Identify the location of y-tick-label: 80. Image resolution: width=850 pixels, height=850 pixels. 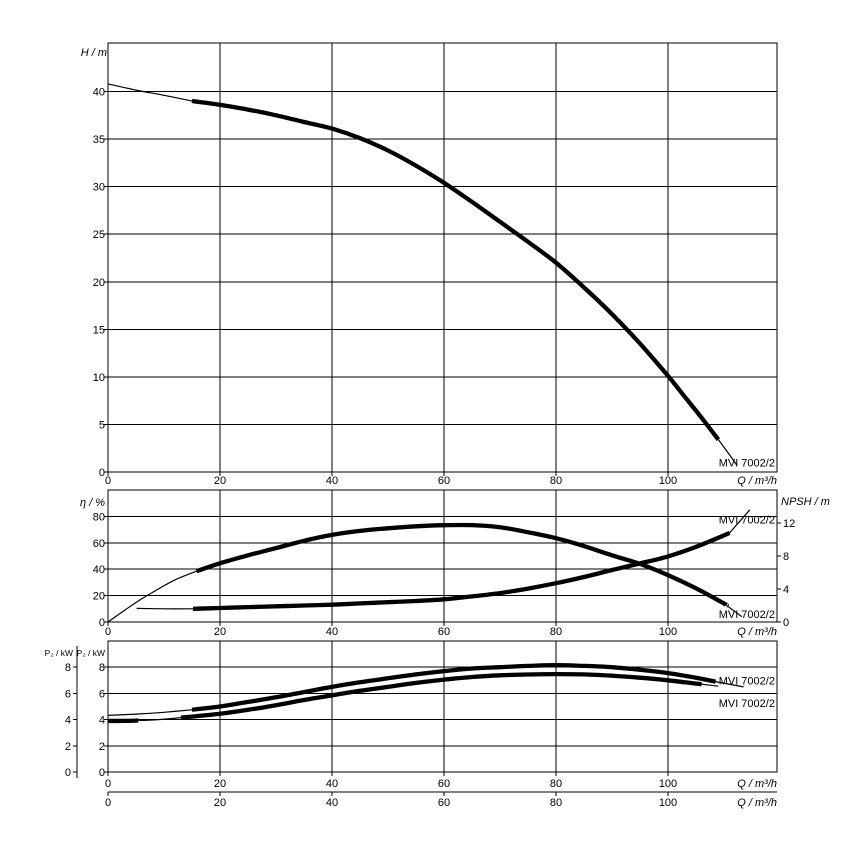
(99, 517).